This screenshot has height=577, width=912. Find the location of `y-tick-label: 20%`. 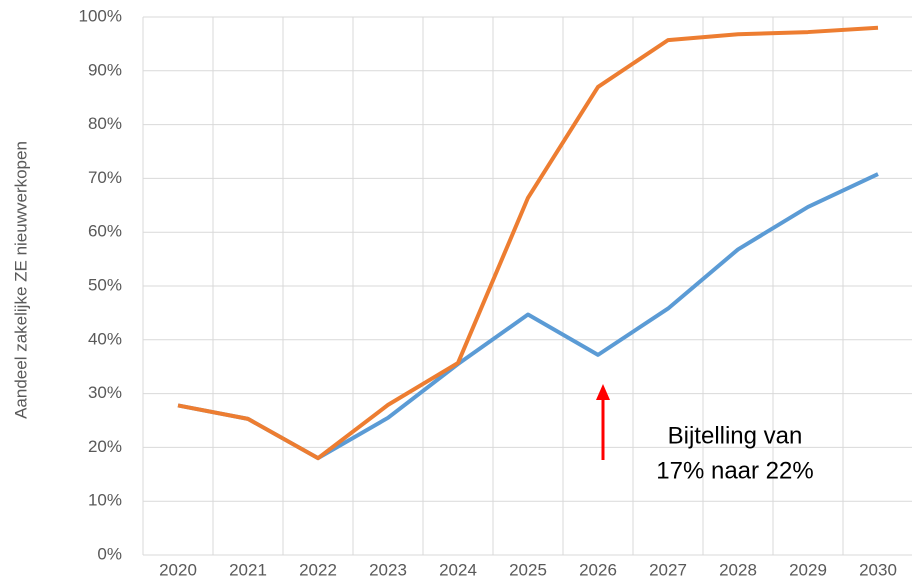

y-tick-label: 20% is located at coordinates (105, 446).